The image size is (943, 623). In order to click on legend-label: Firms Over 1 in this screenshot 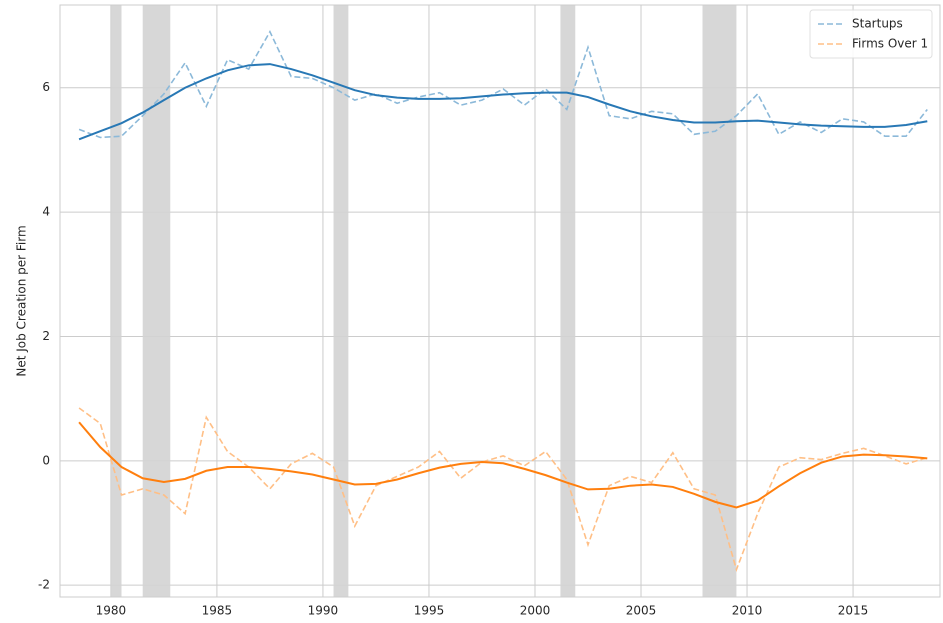, I will do `click(890, 44)`.